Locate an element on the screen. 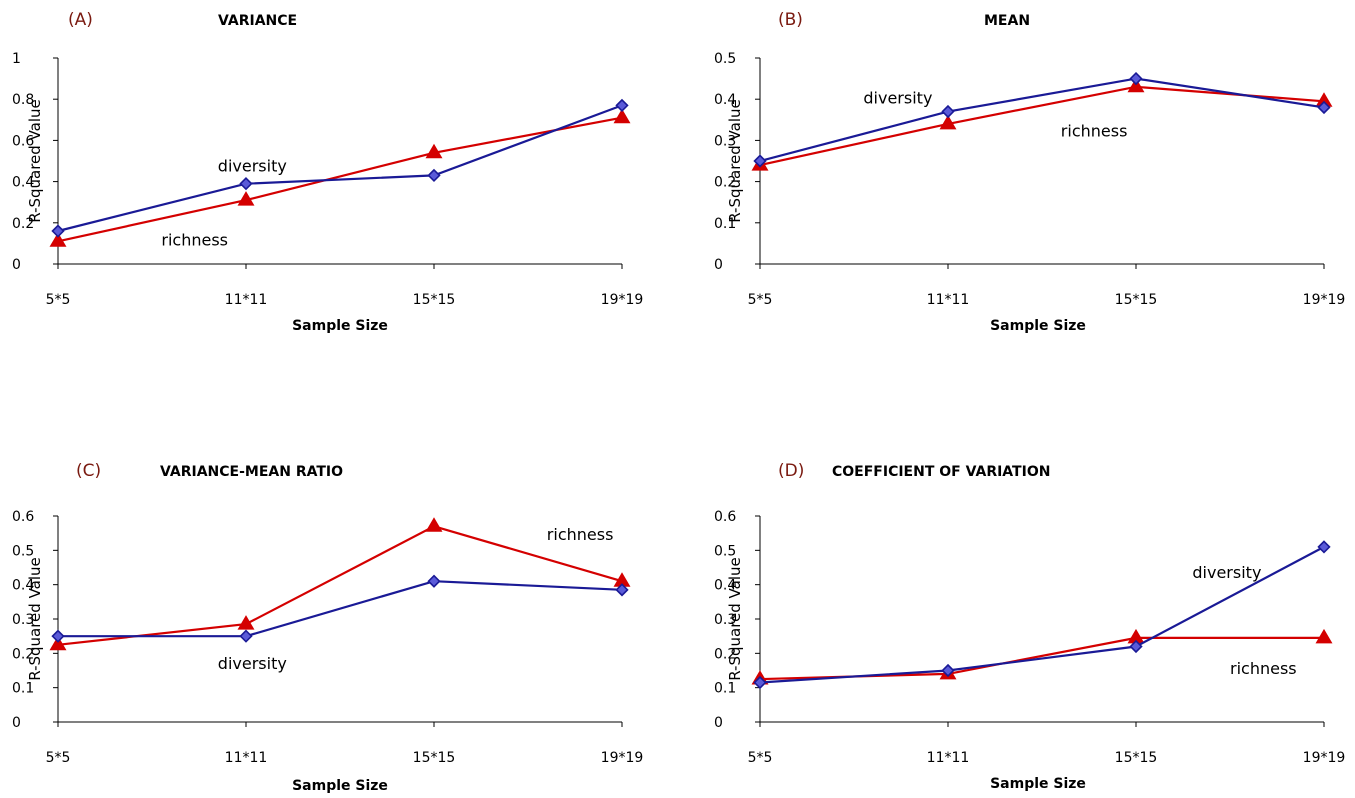 The width and height of the screenshot is (1355, 798). panel-title: MEAN is located at coordinates (1007, 21).